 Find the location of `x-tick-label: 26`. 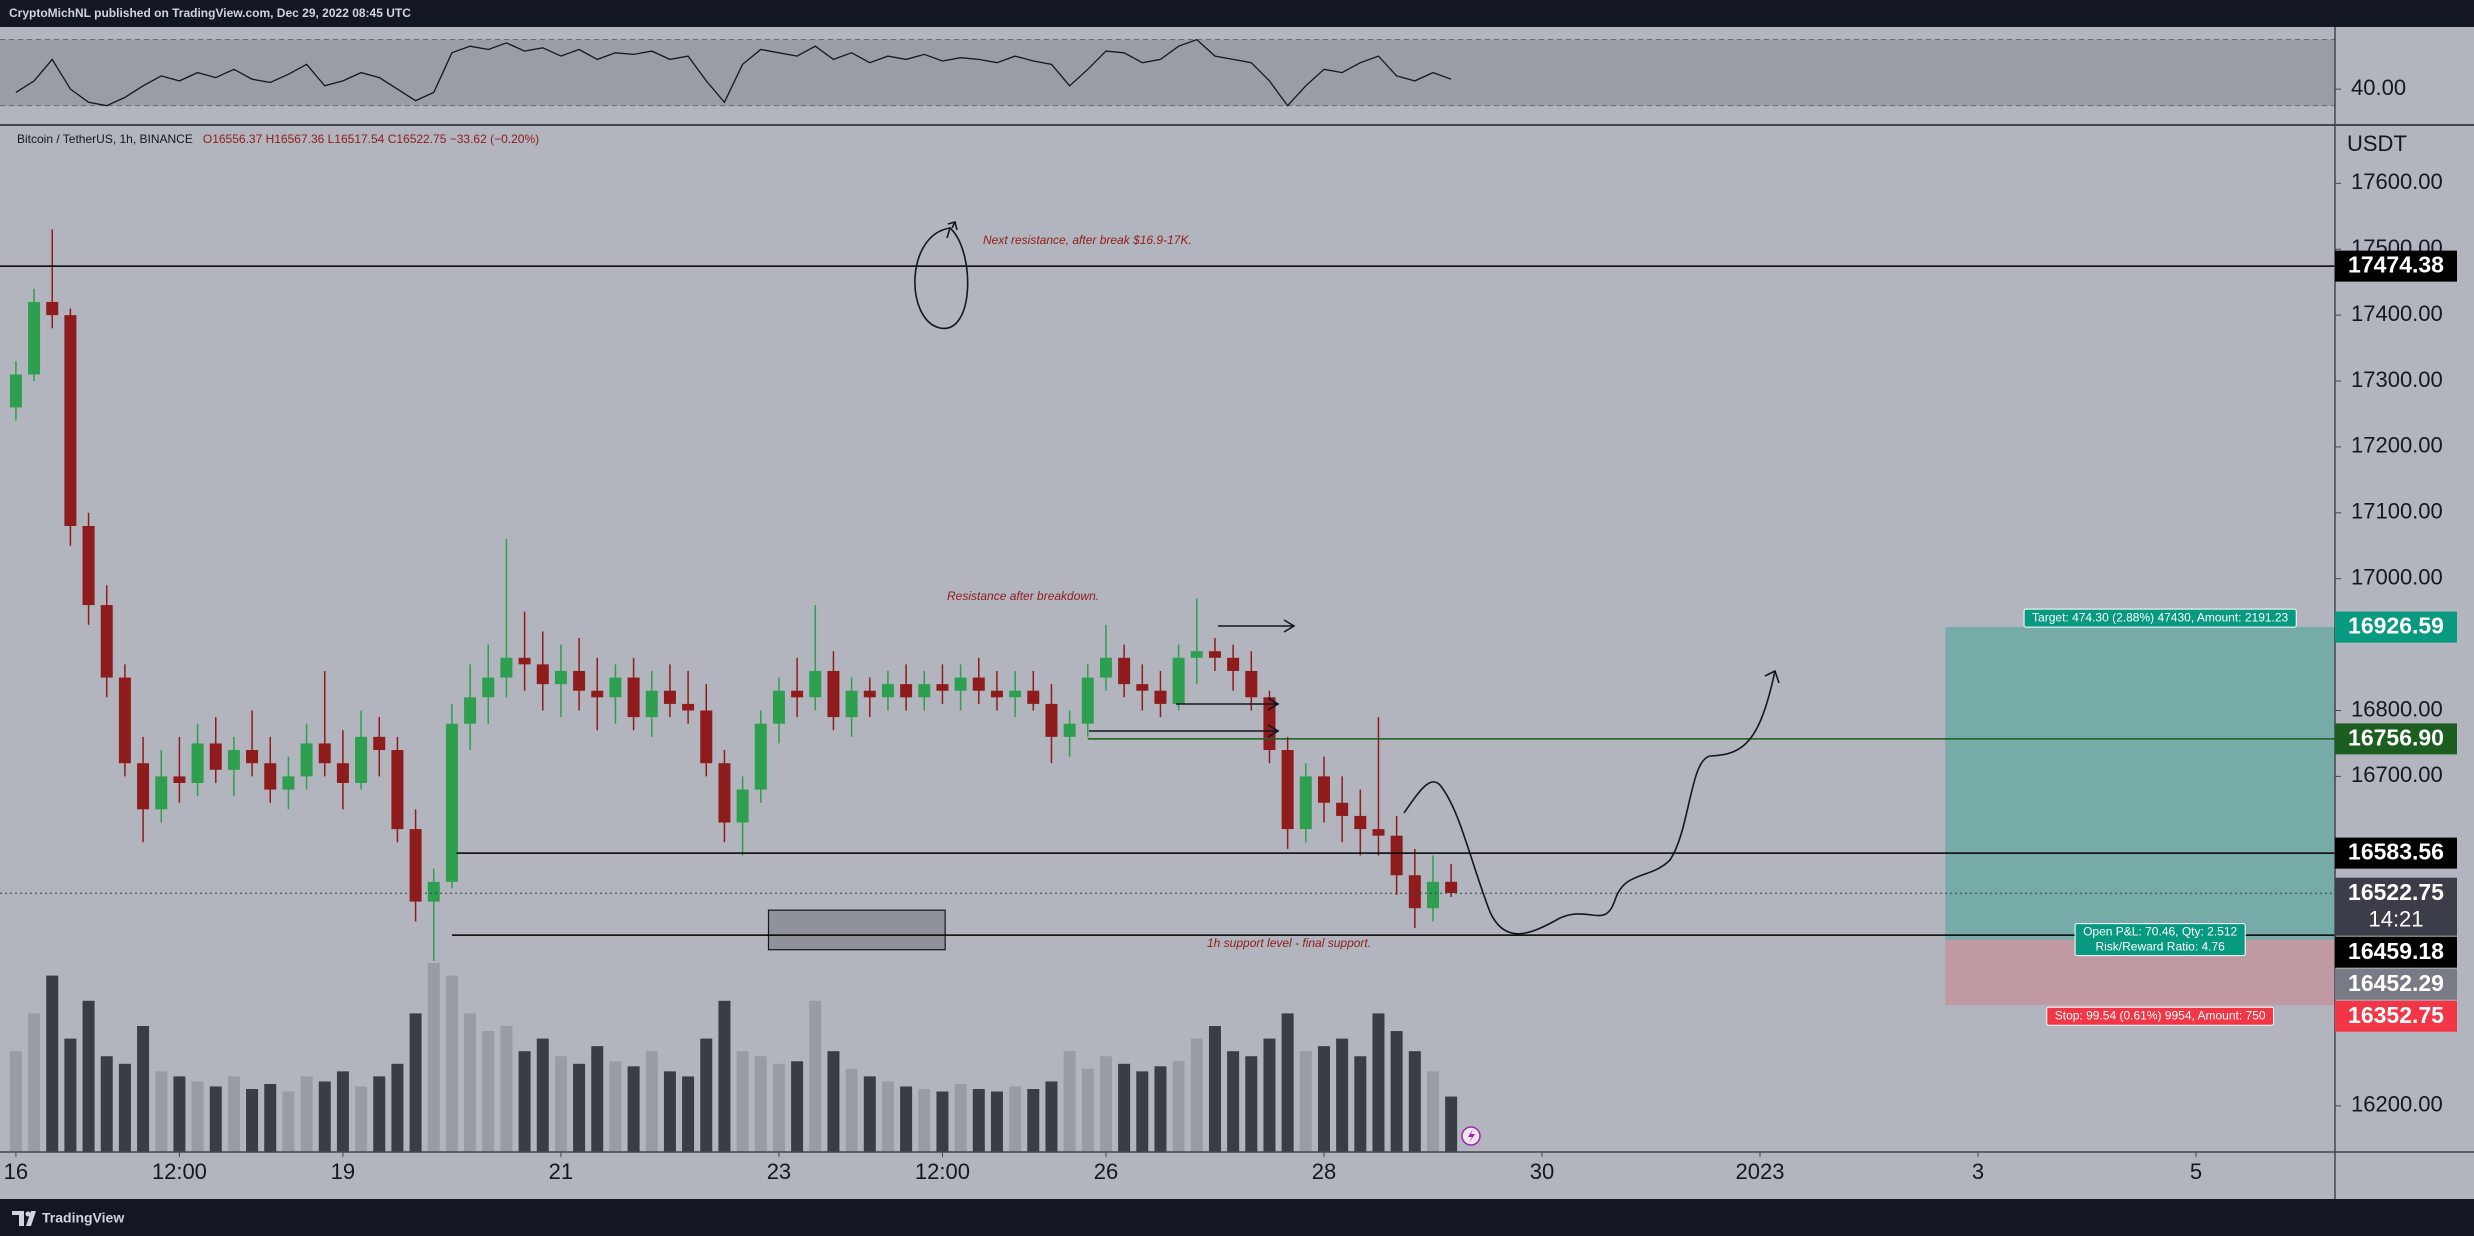

x-tick-label: 26 is located at coordinates (1106, 1171).